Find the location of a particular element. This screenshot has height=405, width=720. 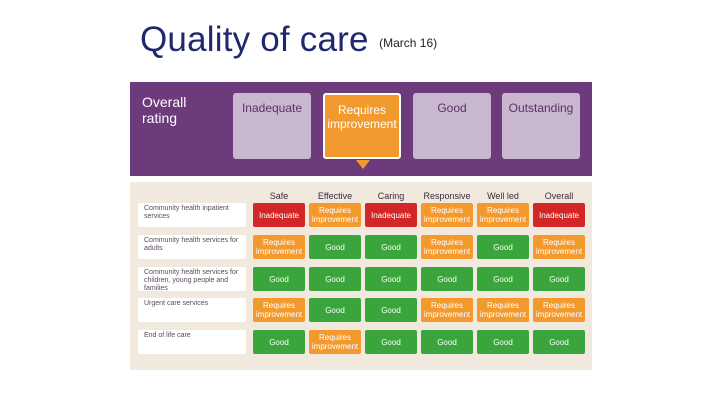

rating-cell-end-of-life-care-caring: Good is located at coordinates (391, 342).